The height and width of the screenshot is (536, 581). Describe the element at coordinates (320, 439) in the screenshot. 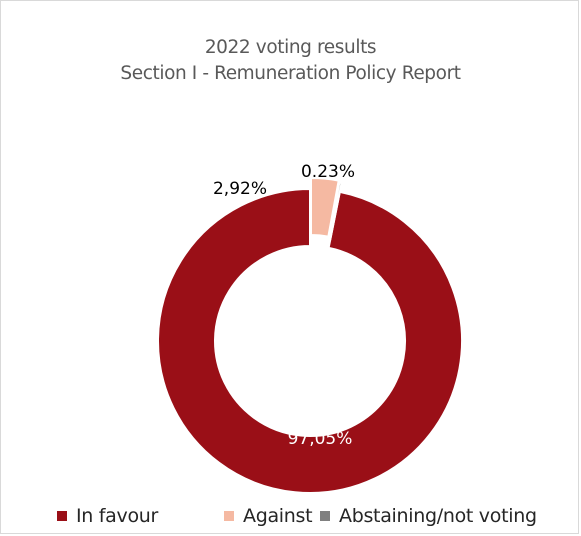

I see `data-label-in-favour: 97,05%` at that location.